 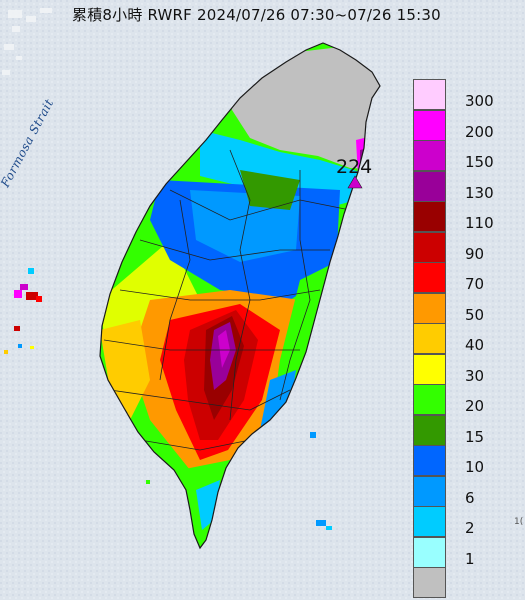 I want to click on legend-row: 150, so click(x=465, y=155).